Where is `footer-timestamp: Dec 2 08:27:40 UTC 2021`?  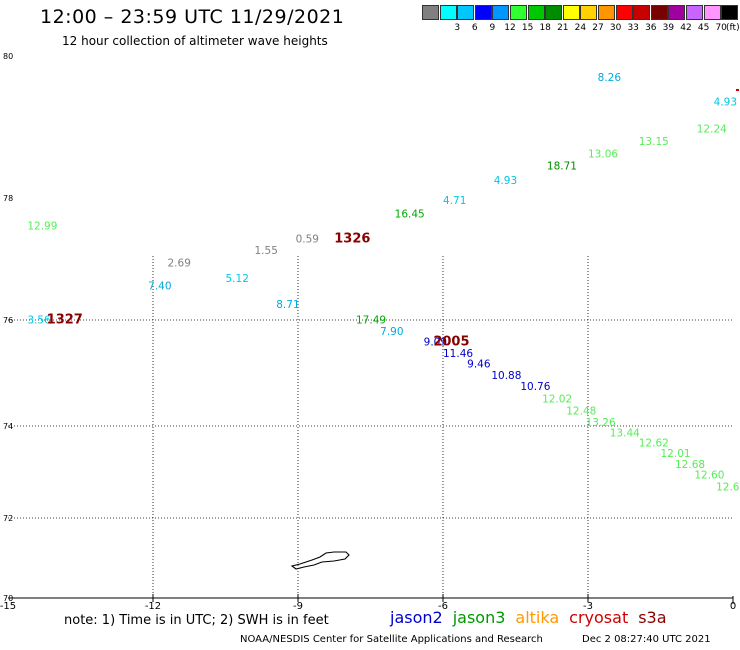
footer-timestamp: Dec 2 08:27:40 UTC 2021 is located at coordinates (646, 639).